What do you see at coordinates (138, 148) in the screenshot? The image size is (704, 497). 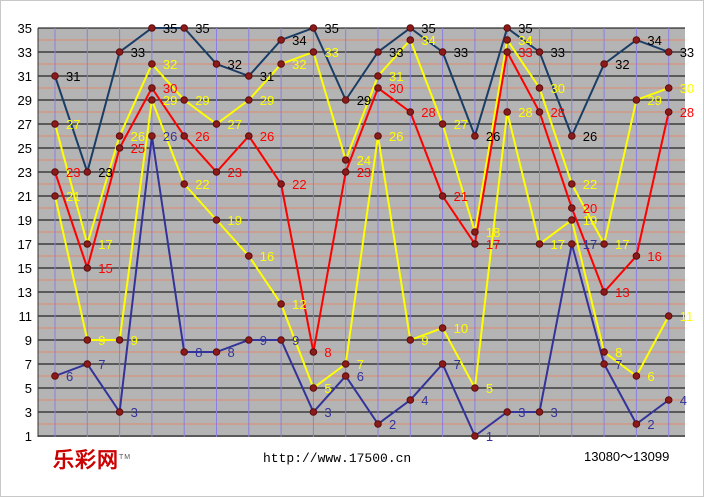 I see `data-label: 25` at bounding box center [138, 148].